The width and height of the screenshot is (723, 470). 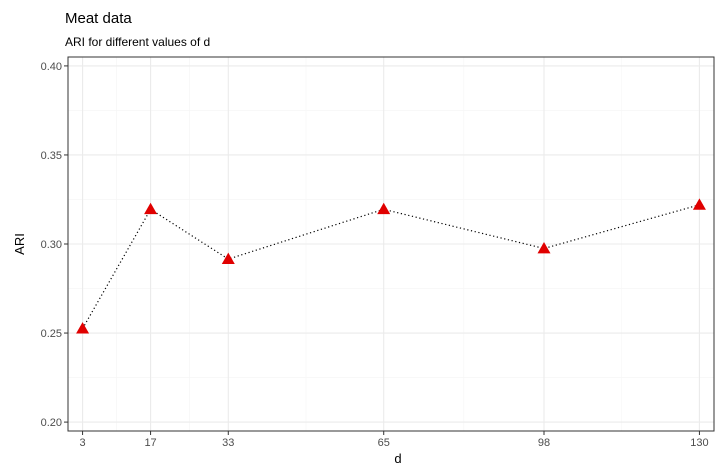 What do you see at coordinates (83, 443) in the screenshot?
I see `x-tick-label: 3` at bounding box center [83, 443].